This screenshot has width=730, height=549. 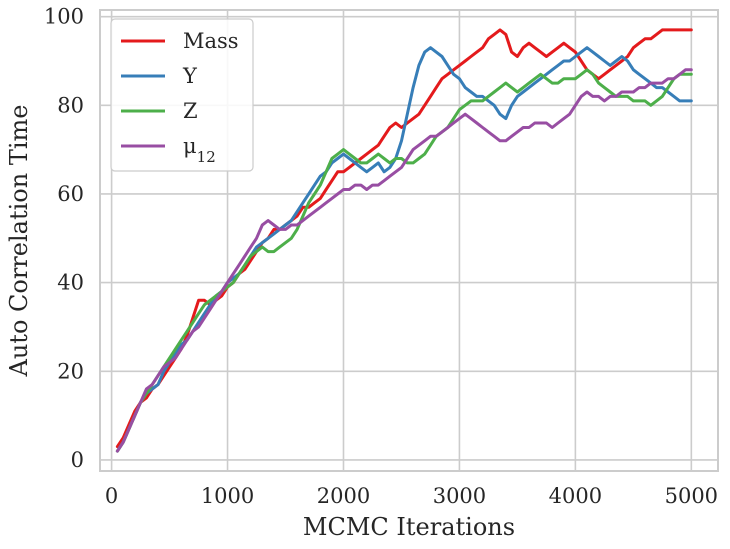 What do you see at coordinates (111, 496) in the screenshot?
I see `x-tick-label: 0` at bounding box center [111, 496].